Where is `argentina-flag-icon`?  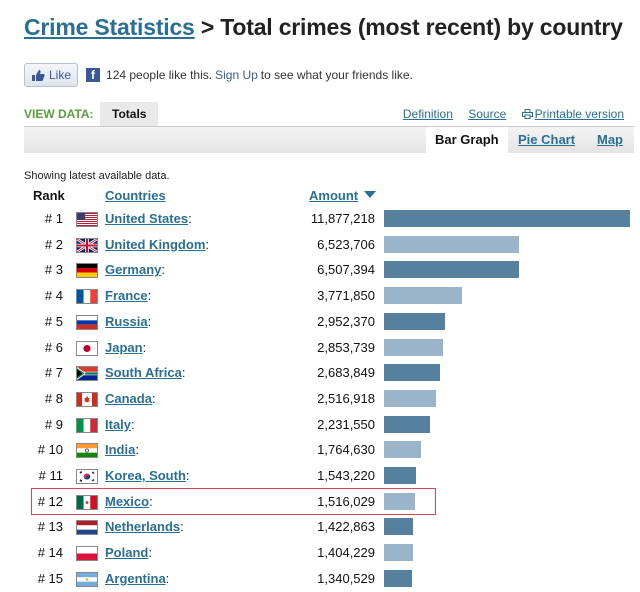 argentina-flag-icon is located at coordinates (87, 579).